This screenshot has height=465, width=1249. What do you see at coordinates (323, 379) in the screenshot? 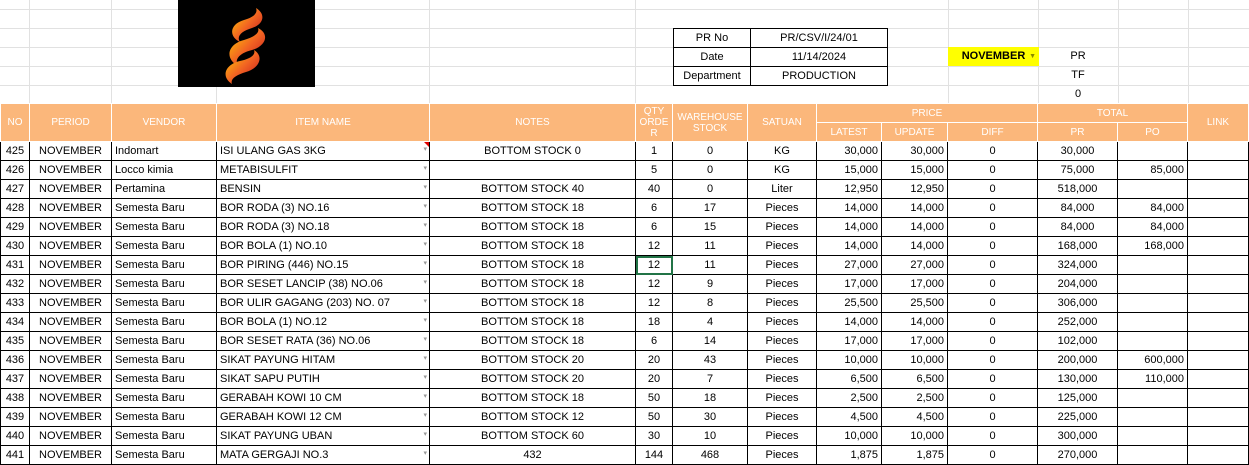
I see `cell-item-name: SIKAT SAPU PUTIH ▾` at bounding box center [323, 379].